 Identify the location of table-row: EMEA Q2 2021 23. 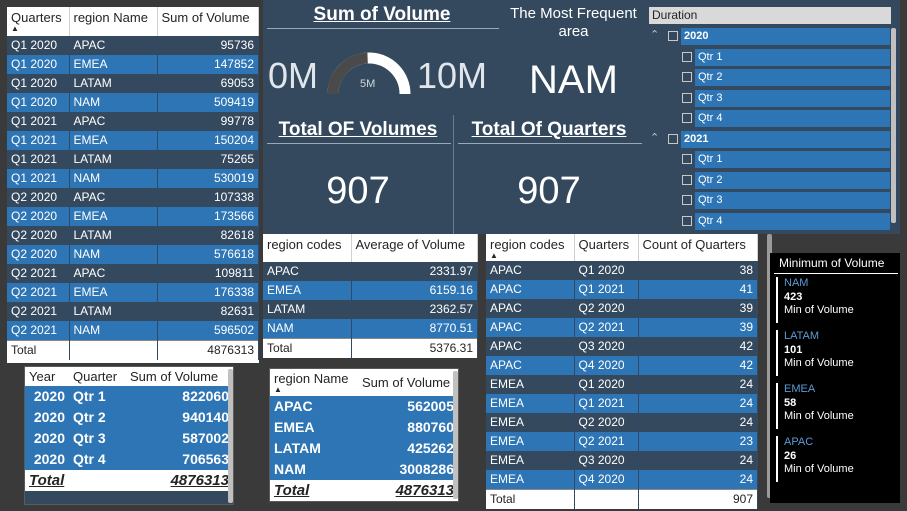
(622, 441).